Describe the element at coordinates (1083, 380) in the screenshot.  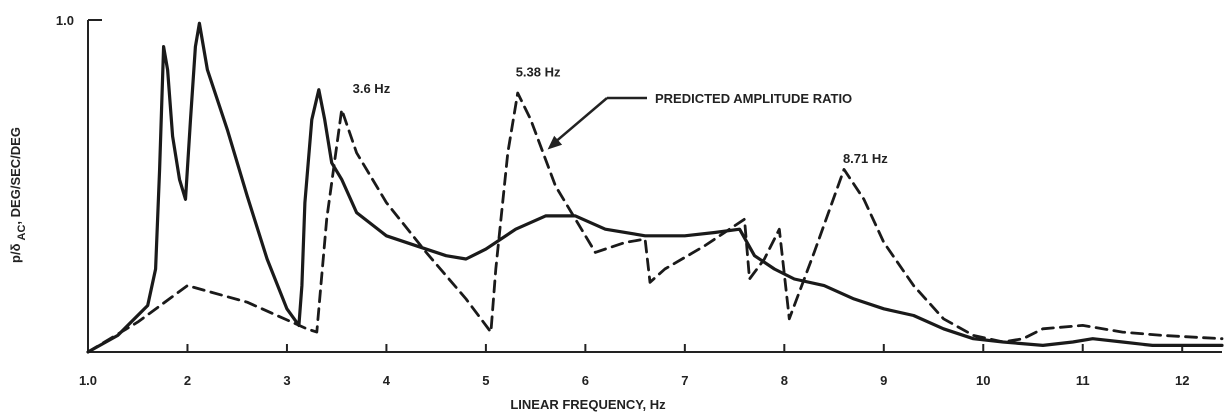
I see `x-tick-label-10: 11` at that location.